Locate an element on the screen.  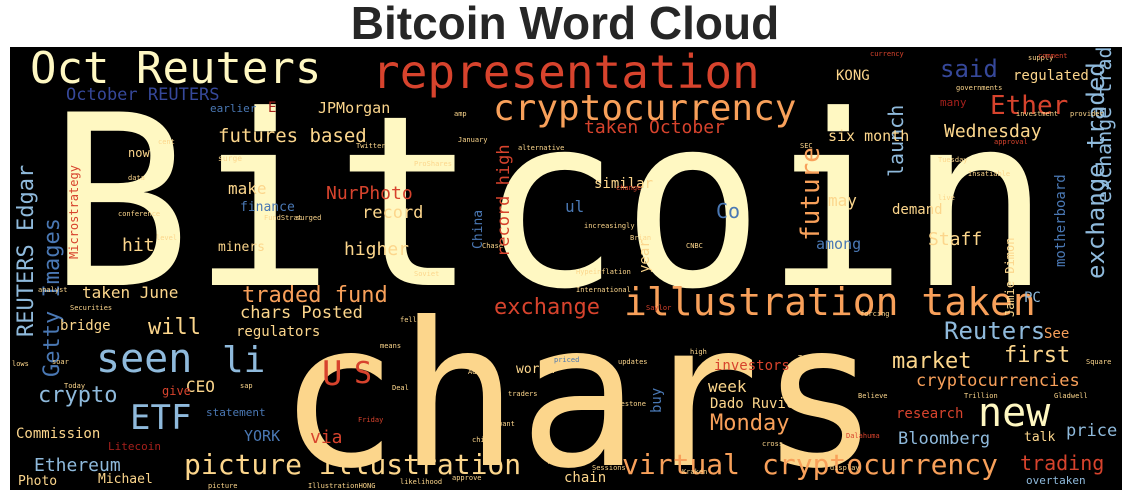
word-s: S is located at coordinates (363, 373).